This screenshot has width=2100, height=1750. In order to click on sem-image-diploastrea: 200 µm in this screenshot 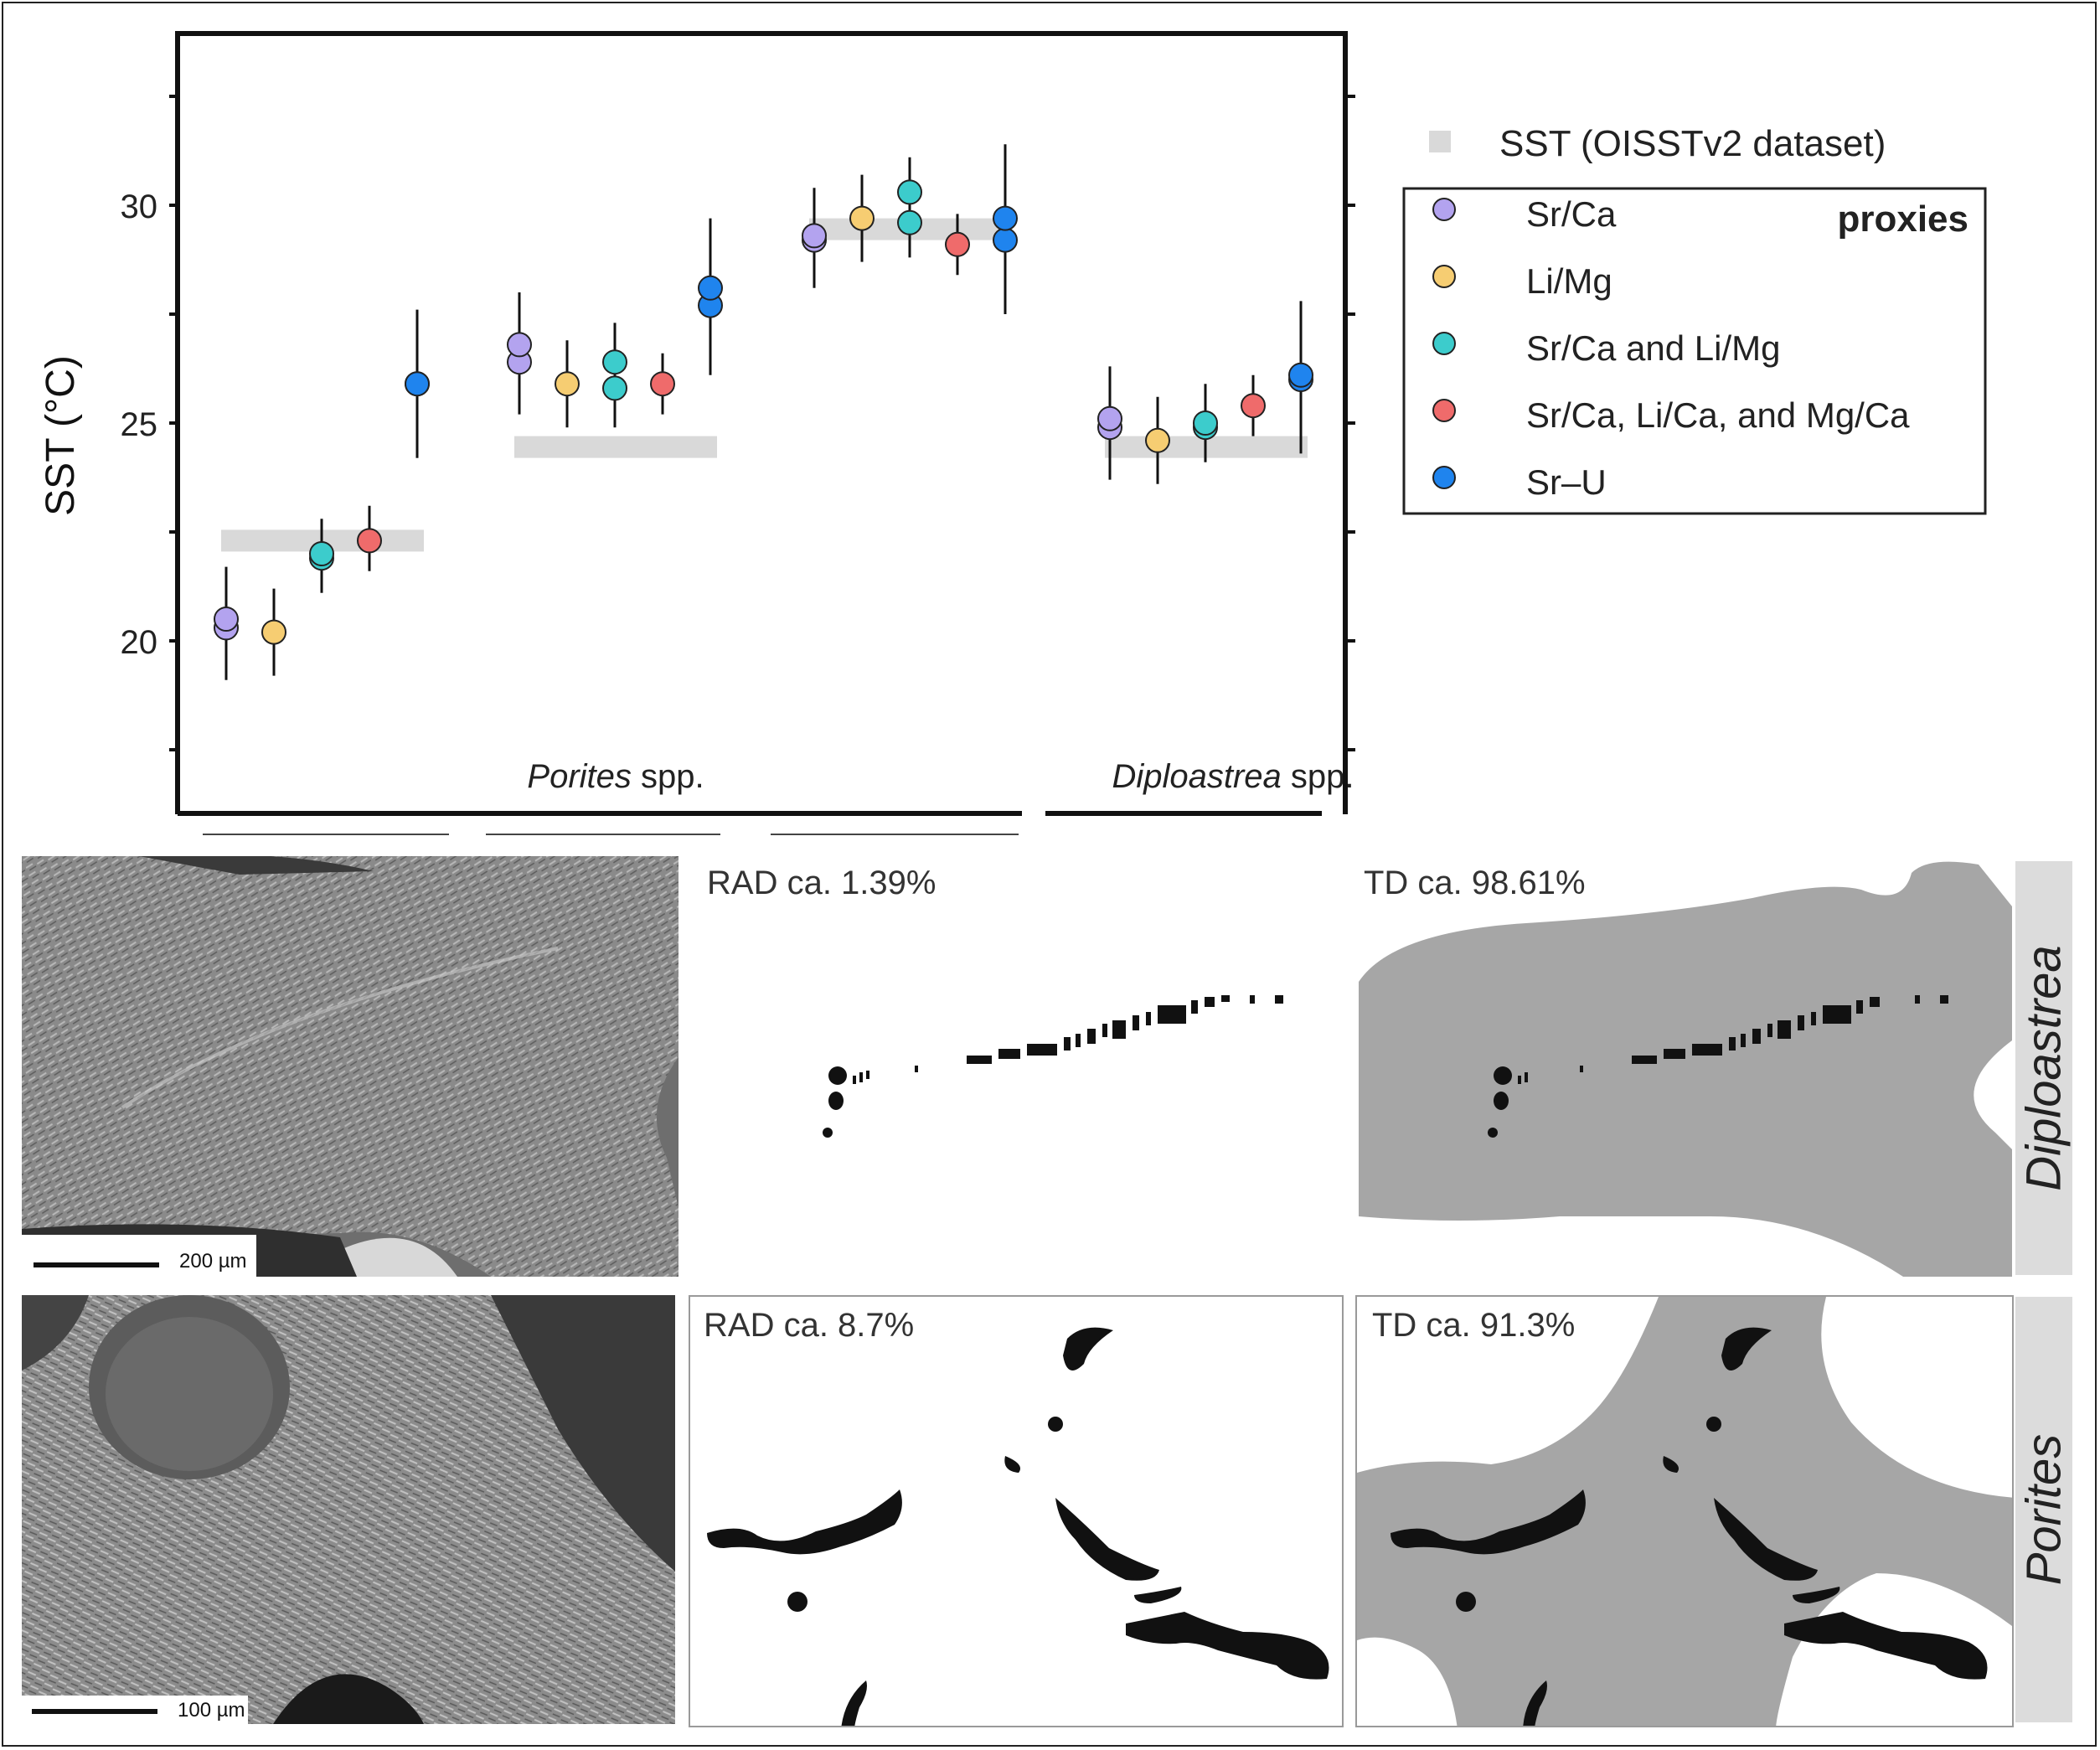, I will do `click(350, 1067)`.